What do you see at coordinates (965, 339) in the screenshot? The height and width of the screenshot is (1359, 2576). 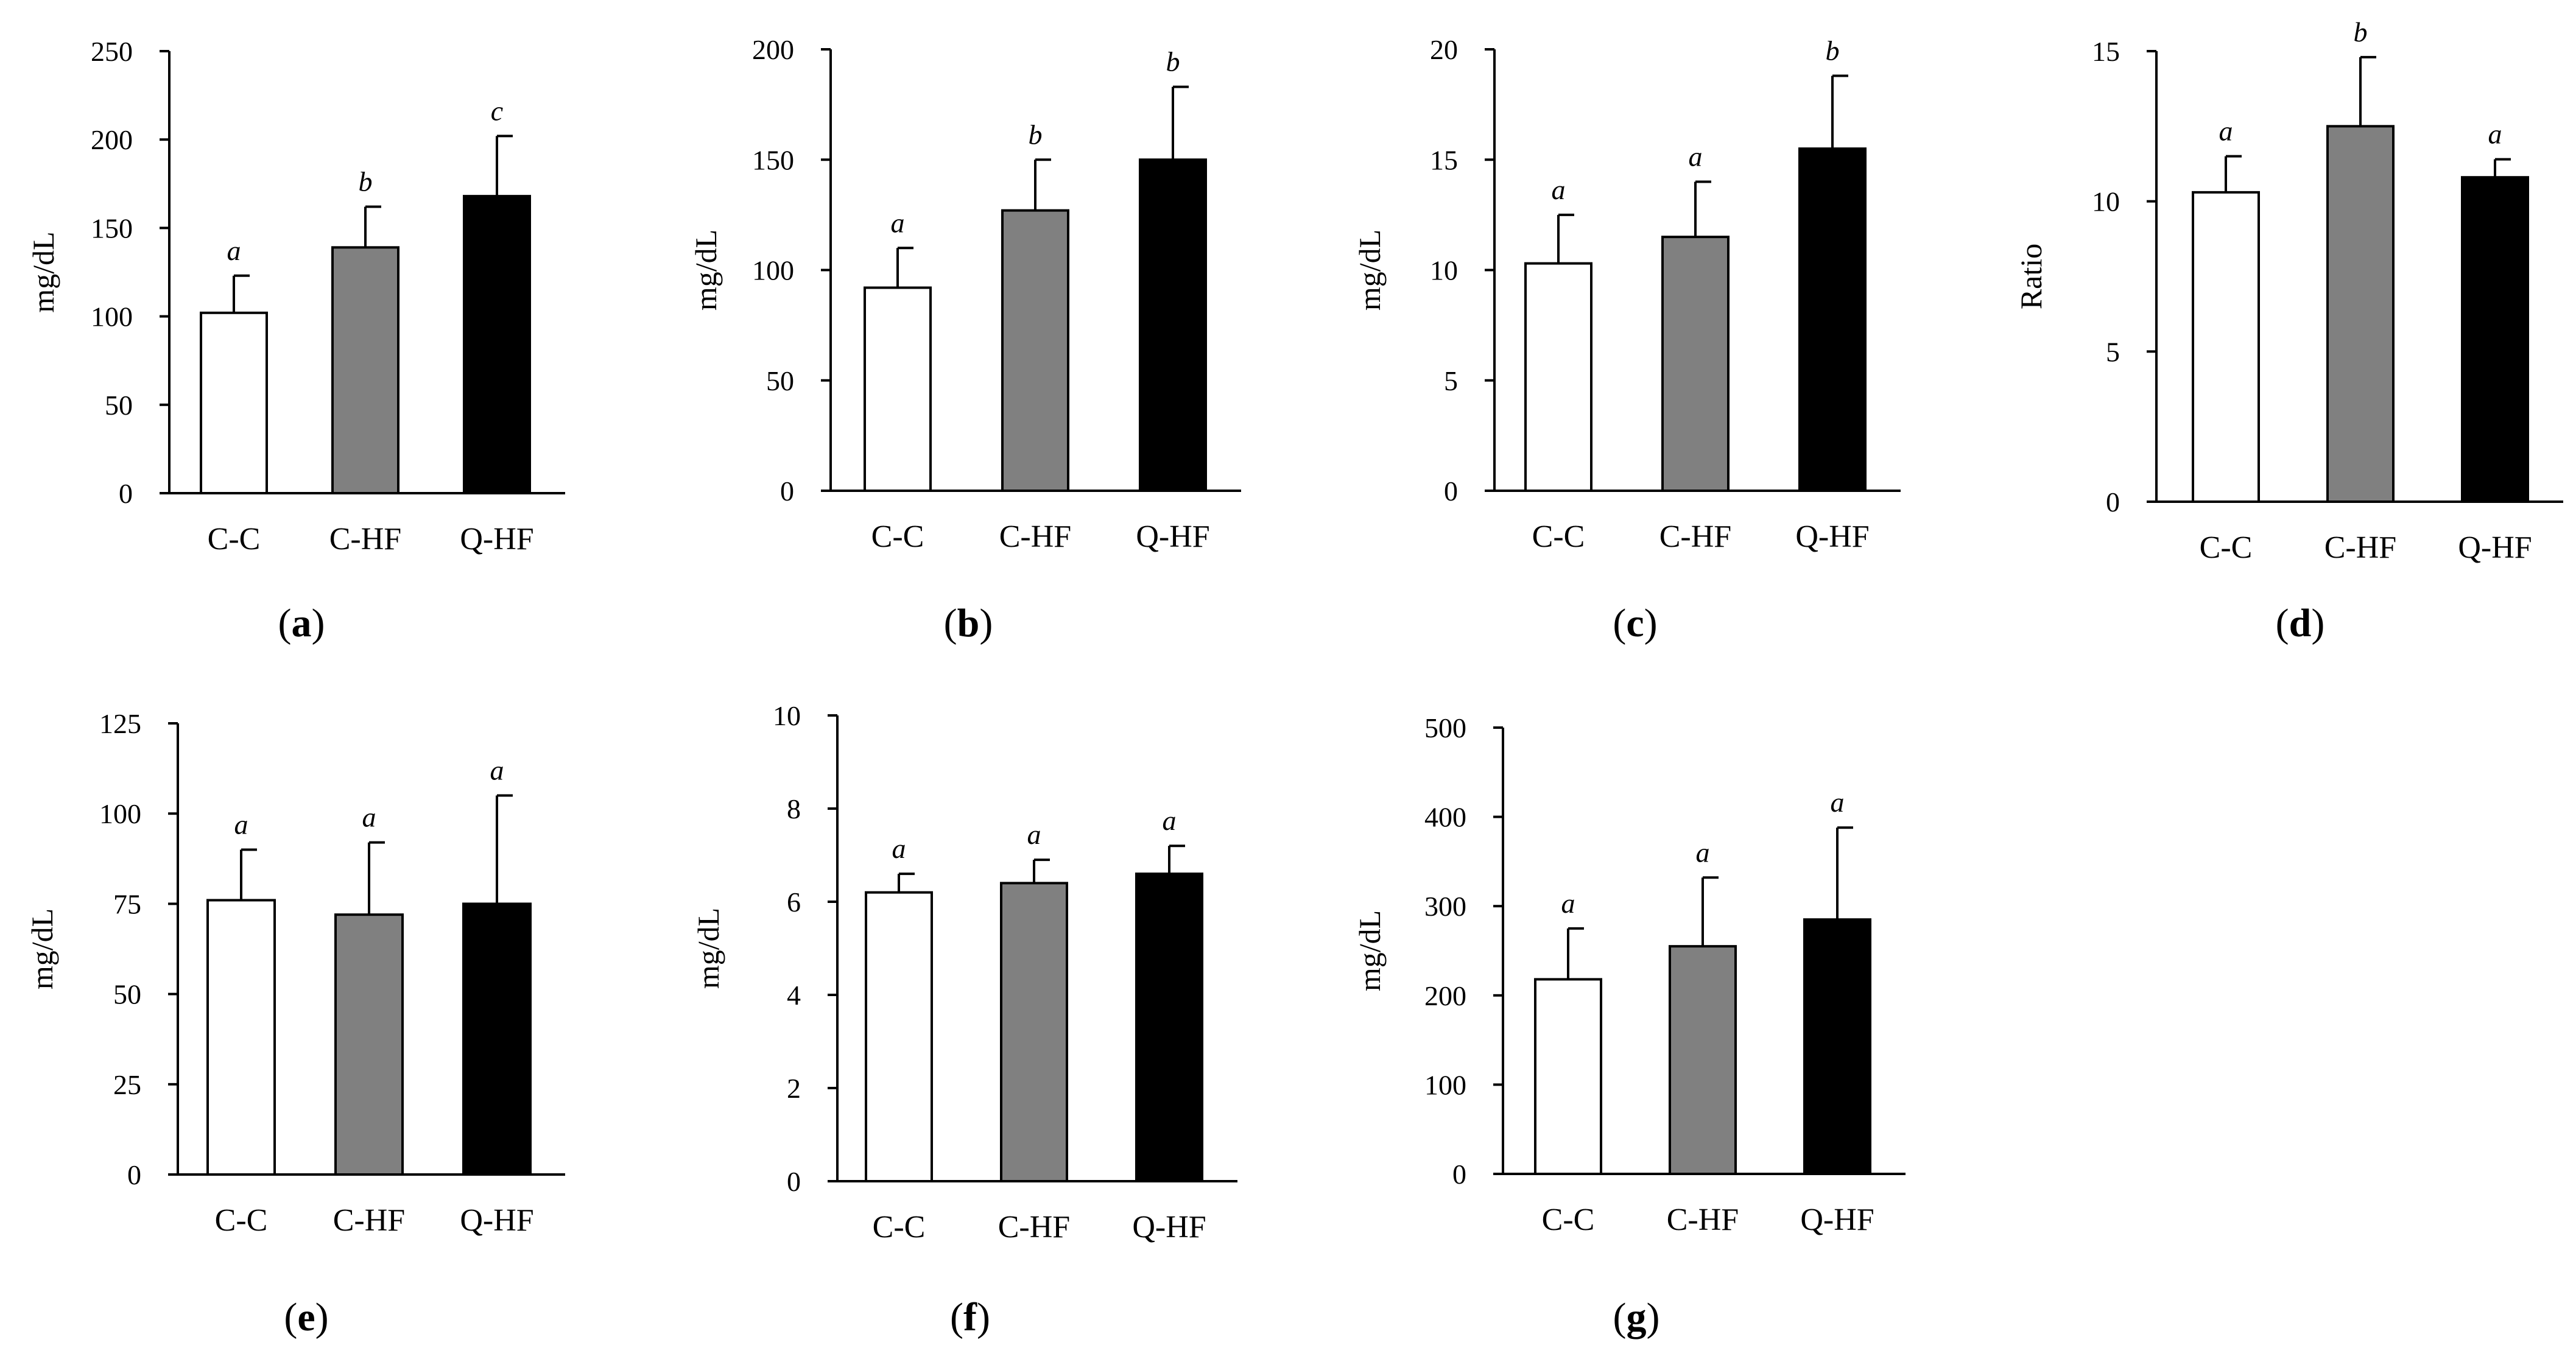 I see `chart-panel-b: 0 50 100 150 200 mg/dL a C-C b C-HF b Q-HF (b)` at bounding box center [965, 339].